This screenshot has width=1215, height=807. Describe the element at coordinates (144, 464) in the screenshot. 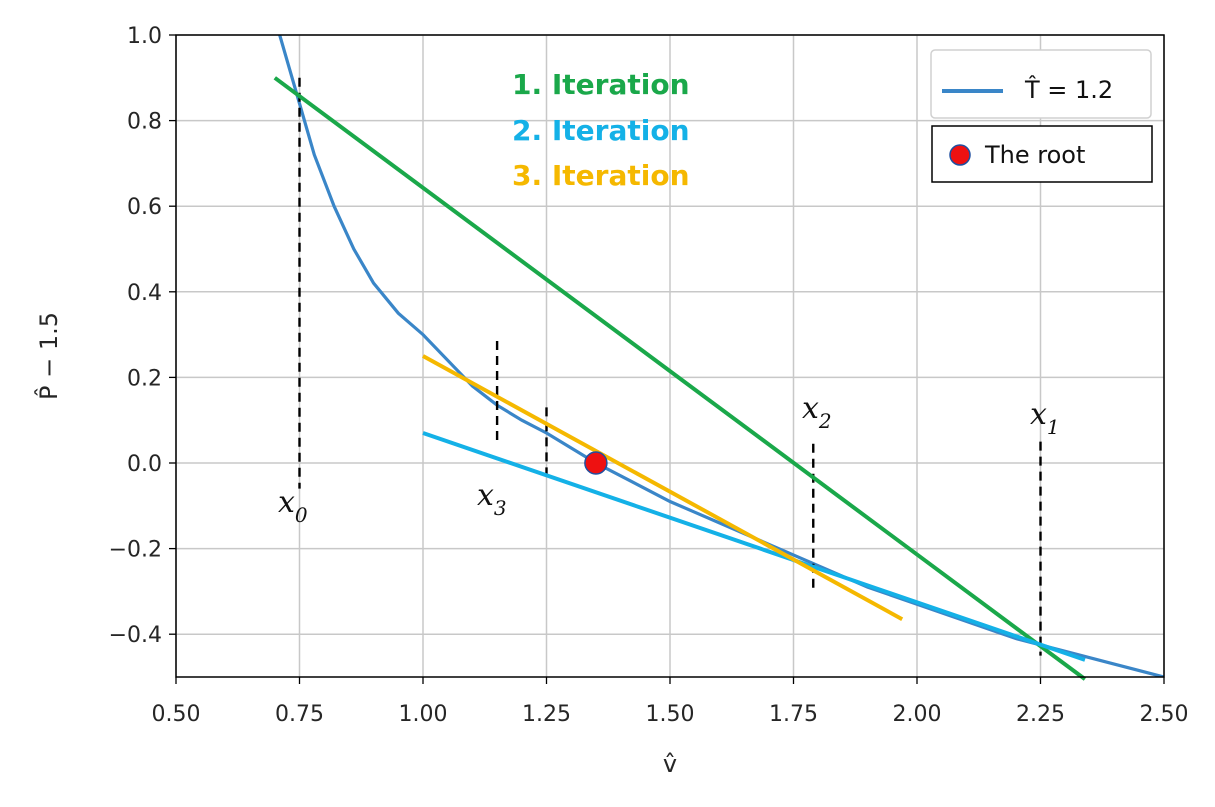

I see `y-tick-label: 0.0` at that location.